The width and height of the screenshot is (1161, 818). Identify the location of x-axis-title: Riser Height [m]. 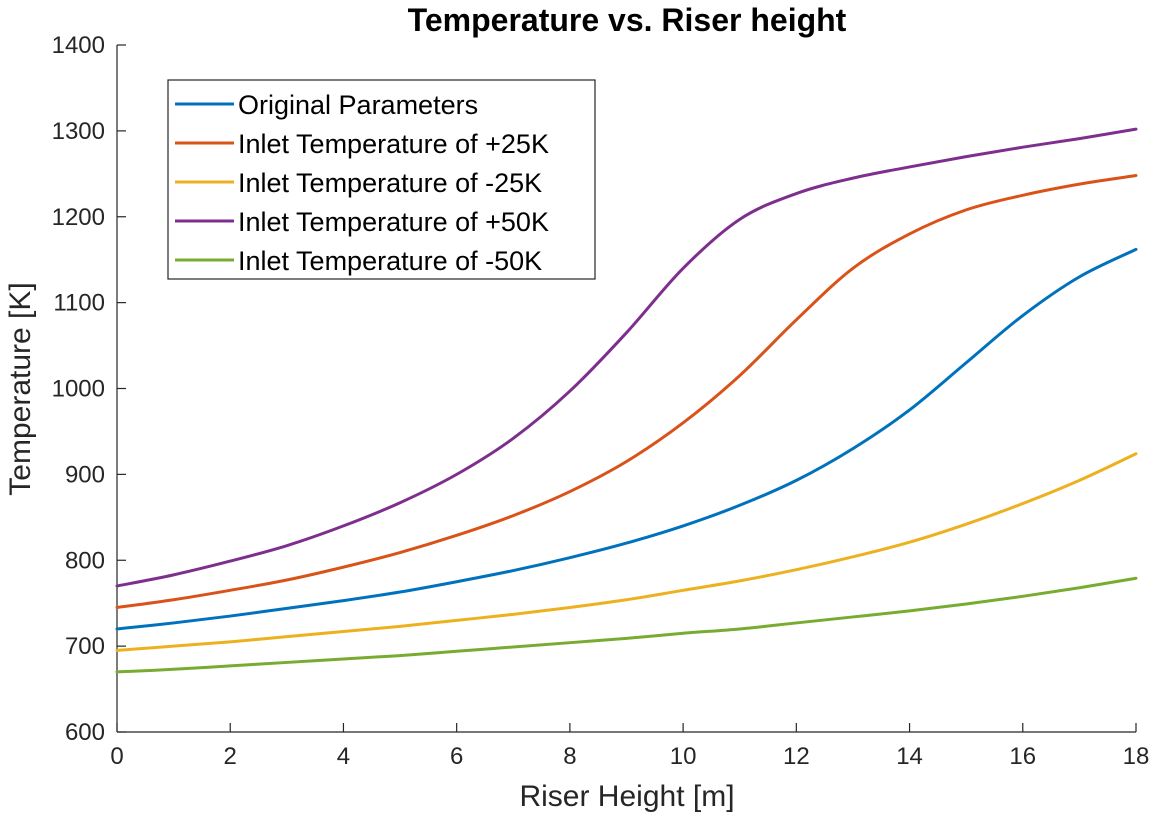
(626, 796).